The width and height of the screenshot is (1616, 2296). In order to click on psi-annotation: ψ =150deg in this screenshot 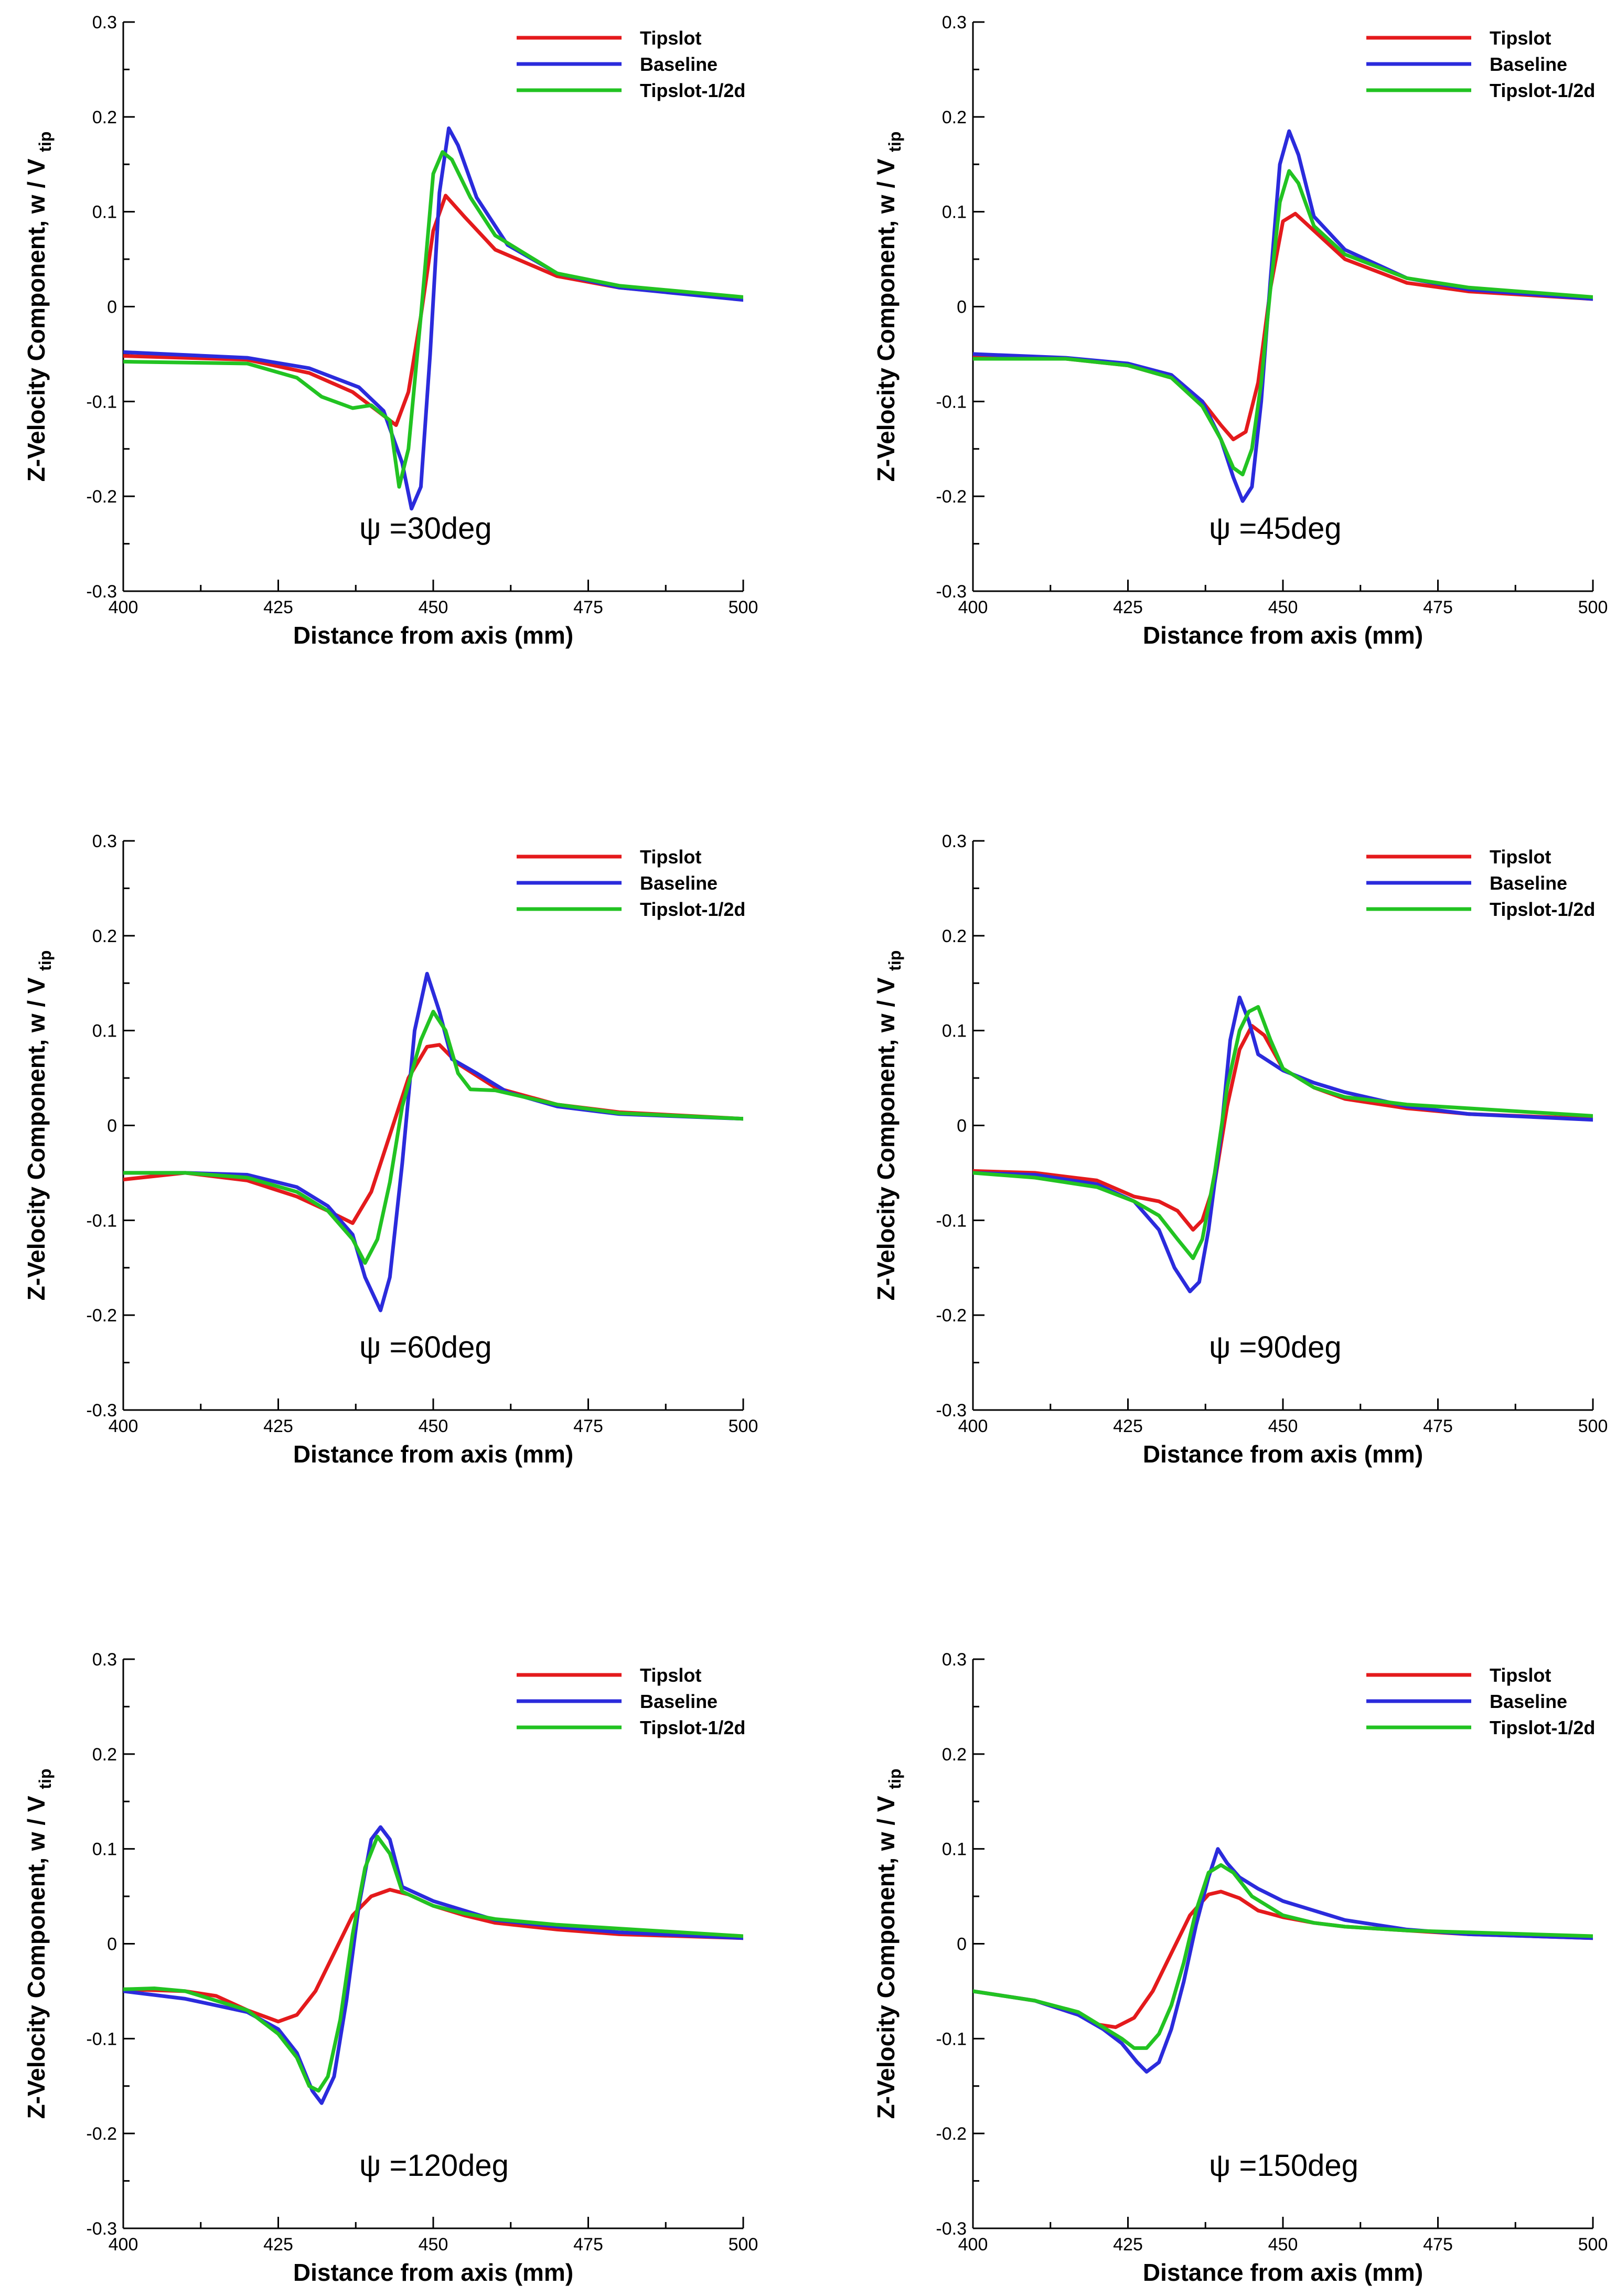, I will do `click(1283, 2166)`.